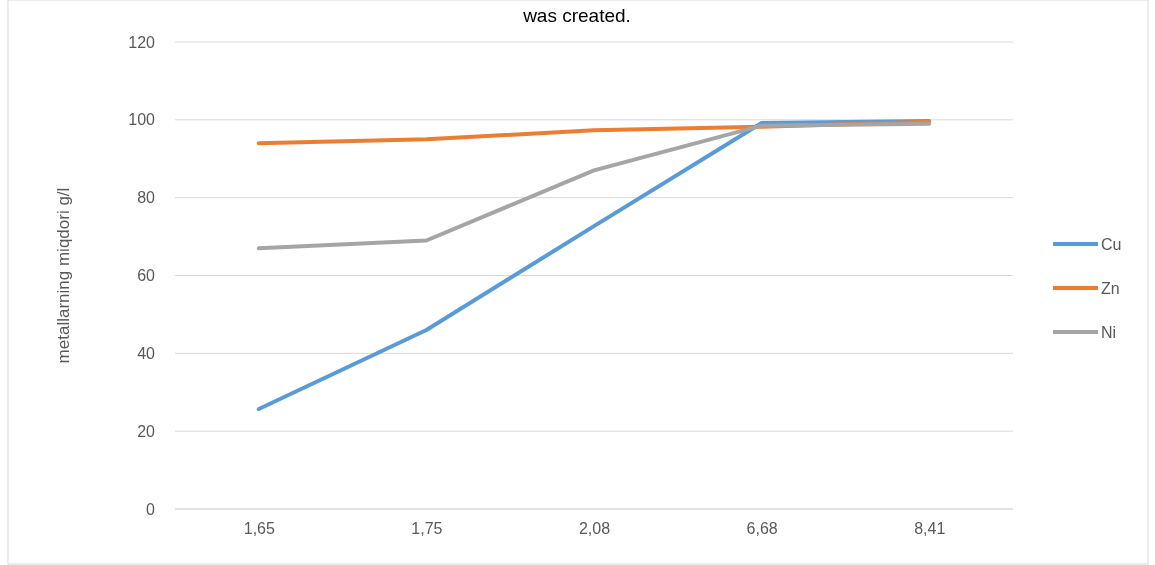 The width and height of the screenshot is (1155, 565). Describe the element at coordinates (151, 509) in the screenshot. I see `y-tick-label: 0` at that location.